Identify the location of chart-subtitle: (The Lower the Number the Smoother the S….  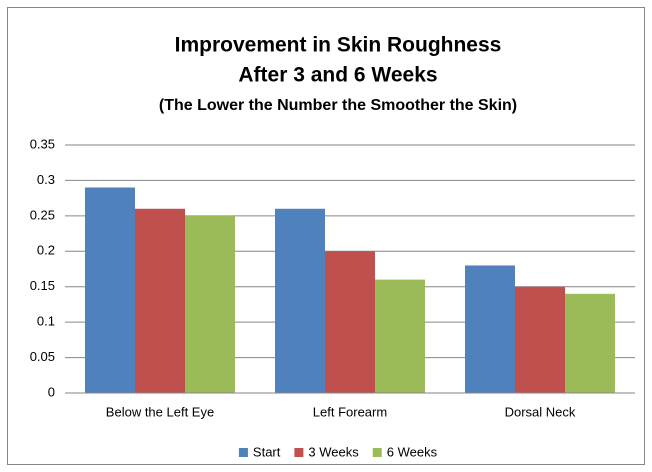
(338, 105).